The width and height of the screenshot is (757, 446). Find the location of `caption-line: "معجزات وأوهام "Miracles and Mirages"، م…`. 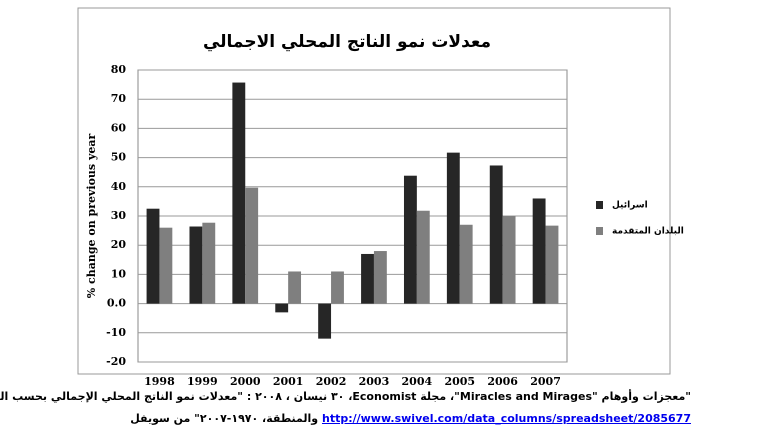

caption-line: "معجزات وأوهام "Miracles and Mirages"، م… is located at coordinates (345, 396).